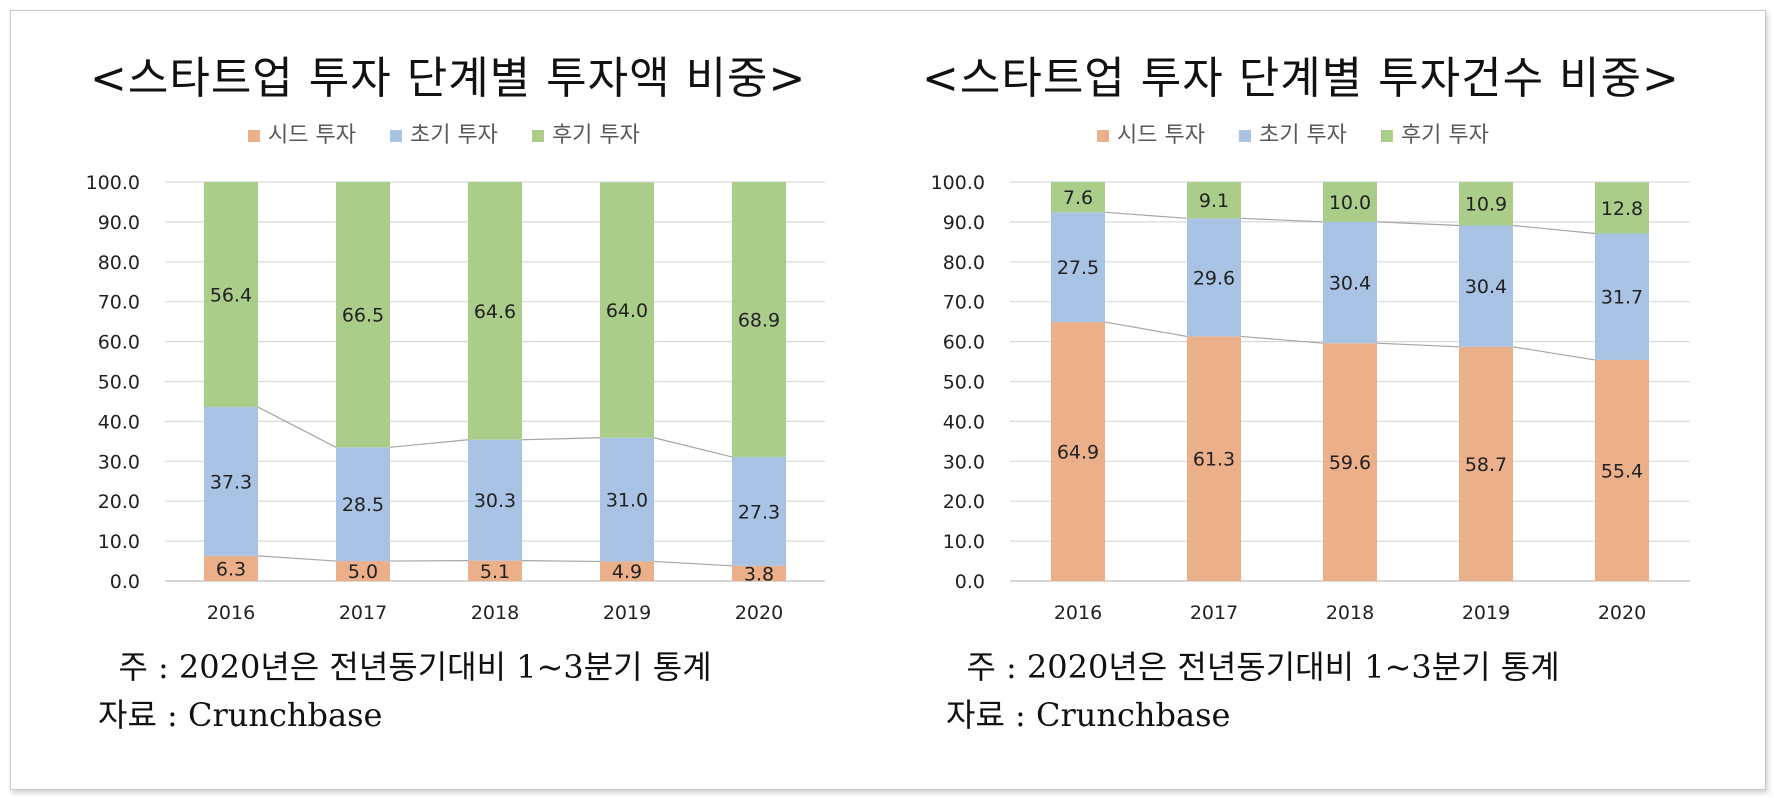 This screenshot has height=798, width=1774. I want to click on data-label-late-2019: 64.0, so click(627, 311).